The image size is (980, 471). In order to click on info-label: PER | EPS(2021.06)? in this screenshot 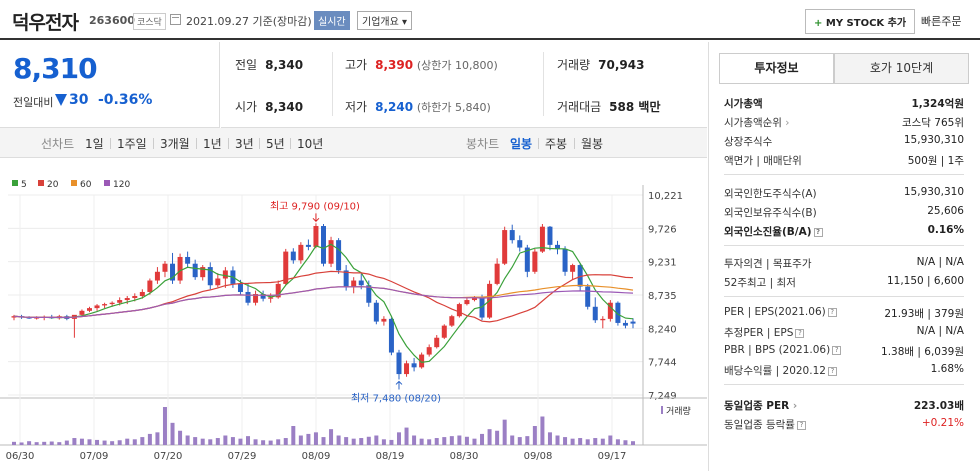, I will do `click(780, 312)`.